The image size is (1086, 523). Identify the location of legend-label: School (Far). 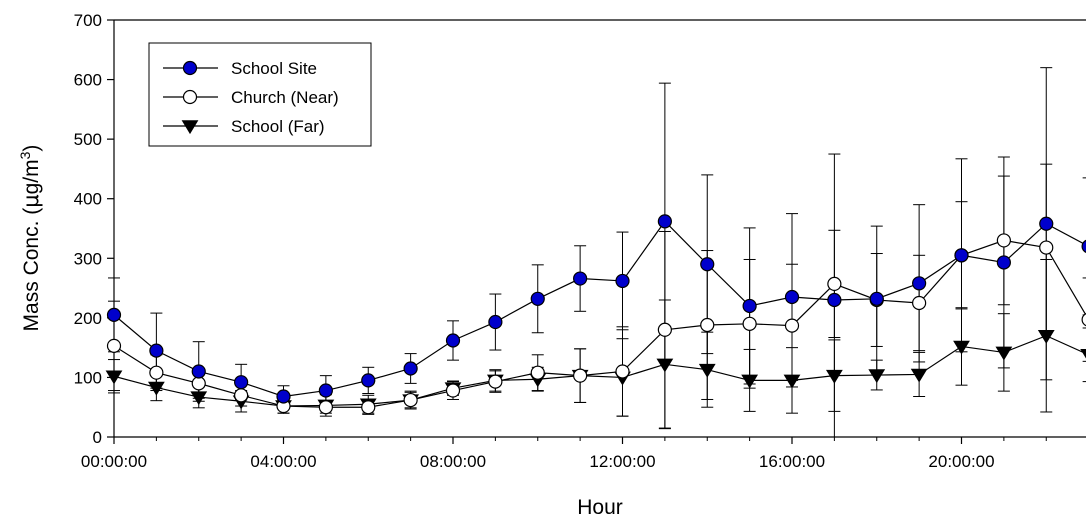
(278, 126).